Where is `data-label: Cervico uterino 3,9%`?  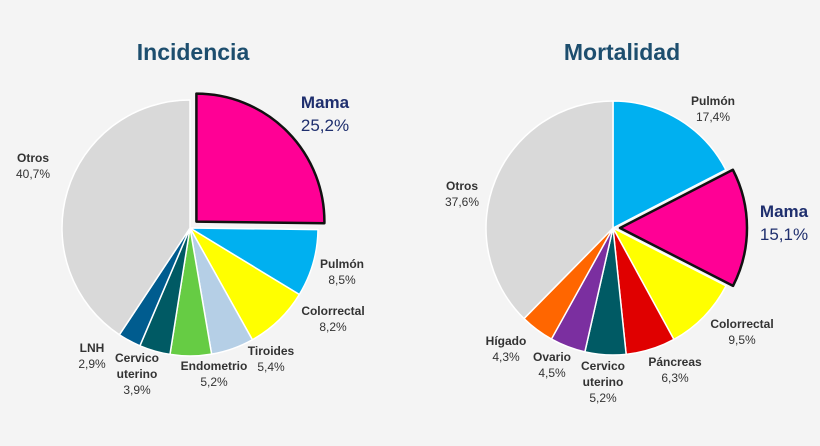 data-label: Cervico uterino 3,9% is located at coordinates (137, 374).